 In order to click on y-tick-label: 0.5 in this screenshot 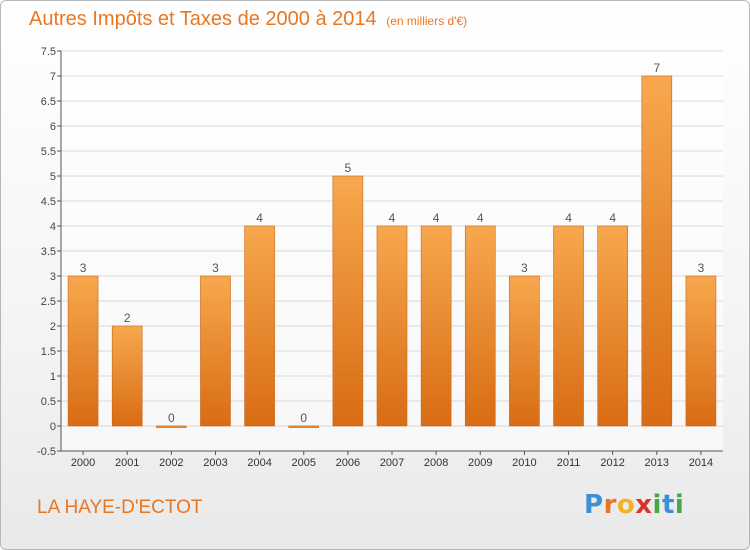, I will do `click(48, 402)`.